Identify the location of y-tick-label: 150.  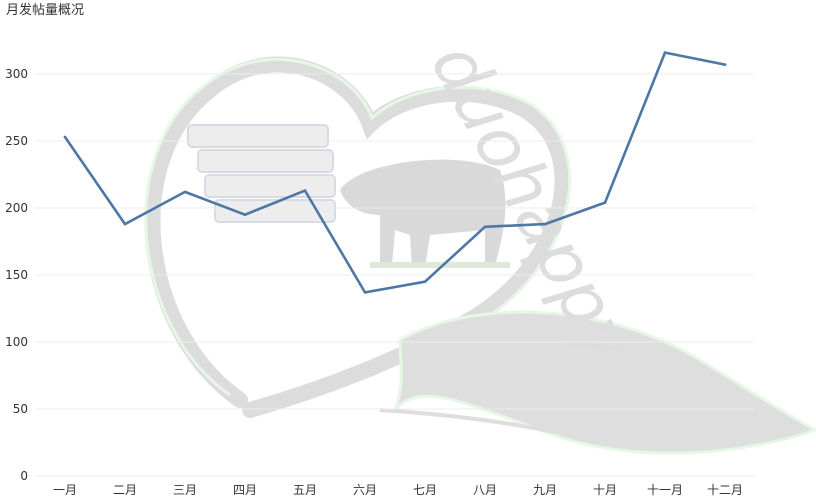
(16, 275).